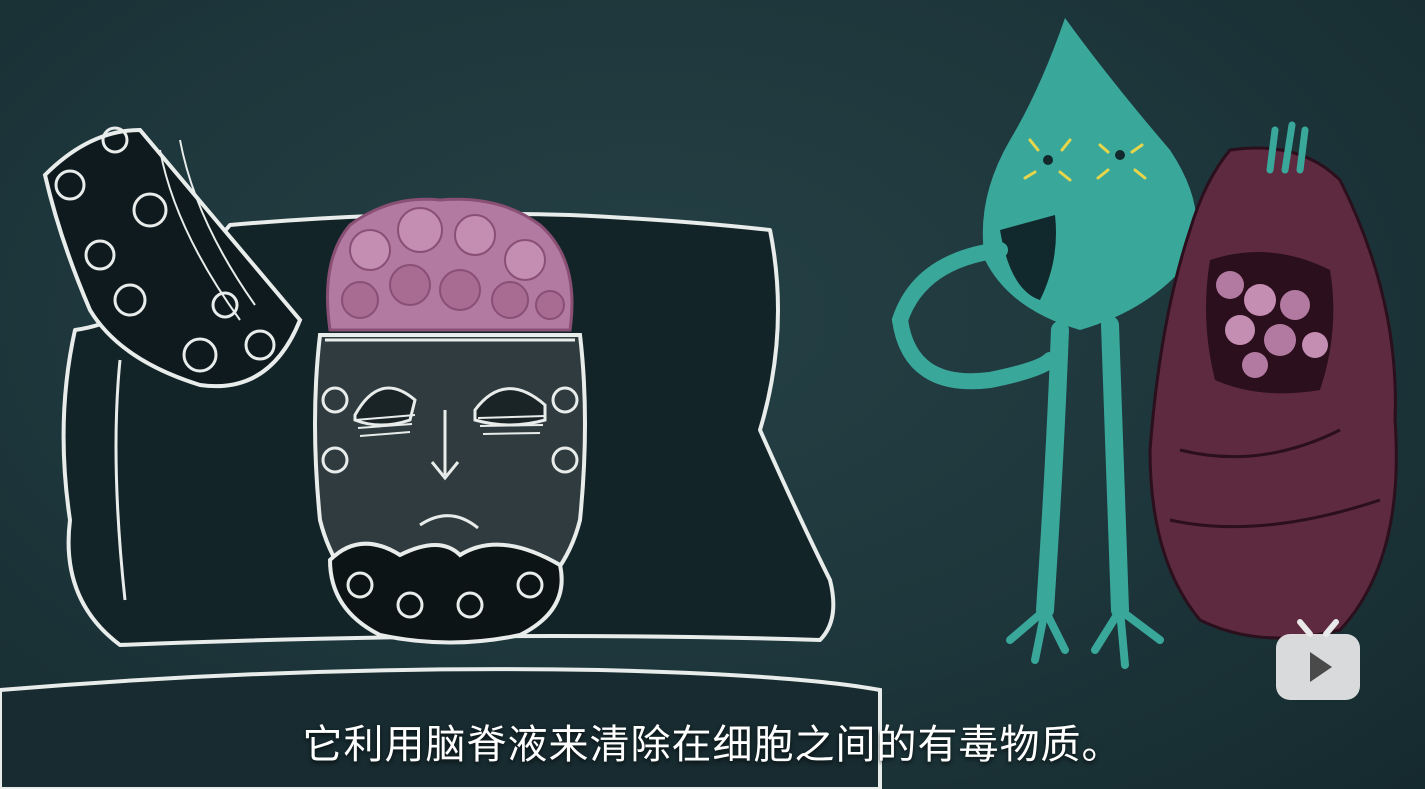  Describe the element at coordinates (450, 264) in the screenshot. I see `brain` at that location.